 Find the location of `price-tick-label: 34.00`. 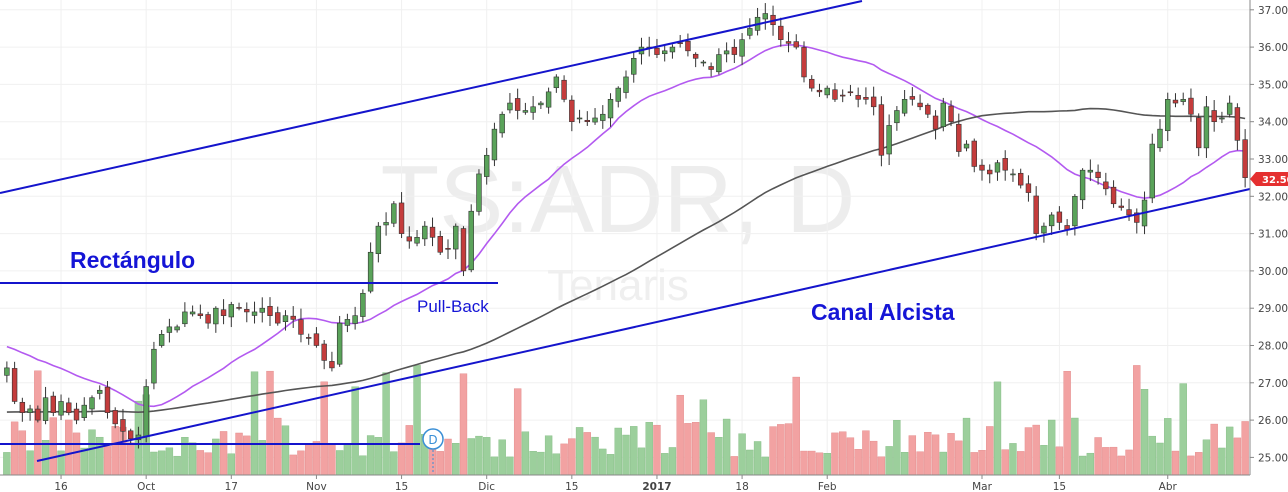

price-tick-label: 34.00 is located at coordinates (1273, 123).